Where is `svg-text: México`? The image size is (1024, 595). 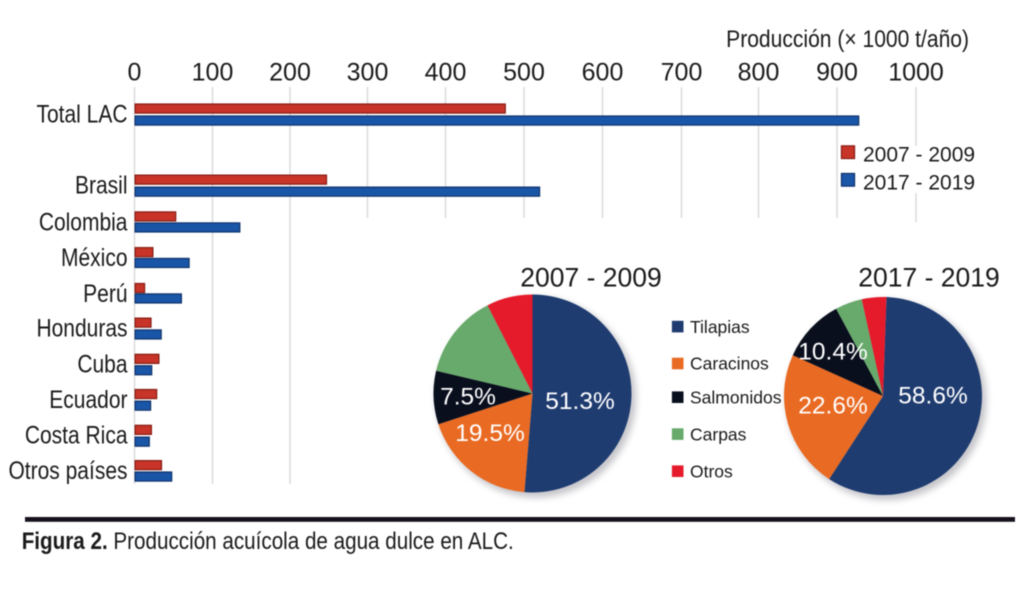
svg-text: México is located at coordinates (94, 257).